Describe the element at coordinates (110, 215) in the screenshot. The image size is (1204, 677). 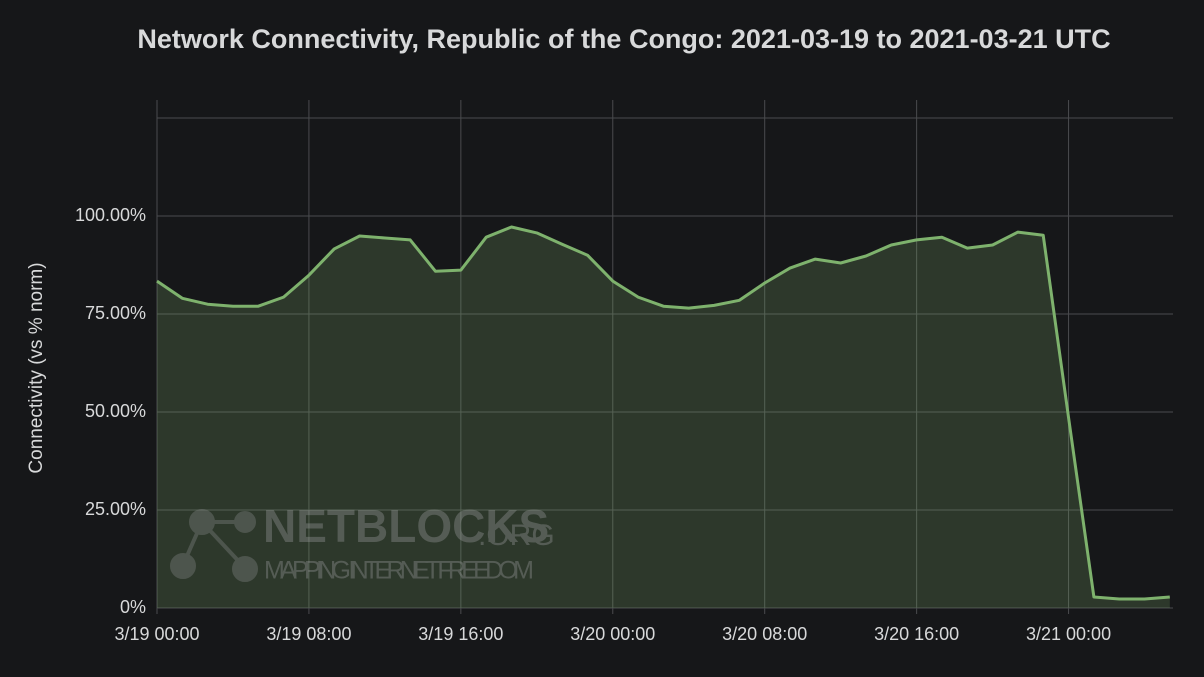
I see `y-tick-label: 100.00%` at that location.